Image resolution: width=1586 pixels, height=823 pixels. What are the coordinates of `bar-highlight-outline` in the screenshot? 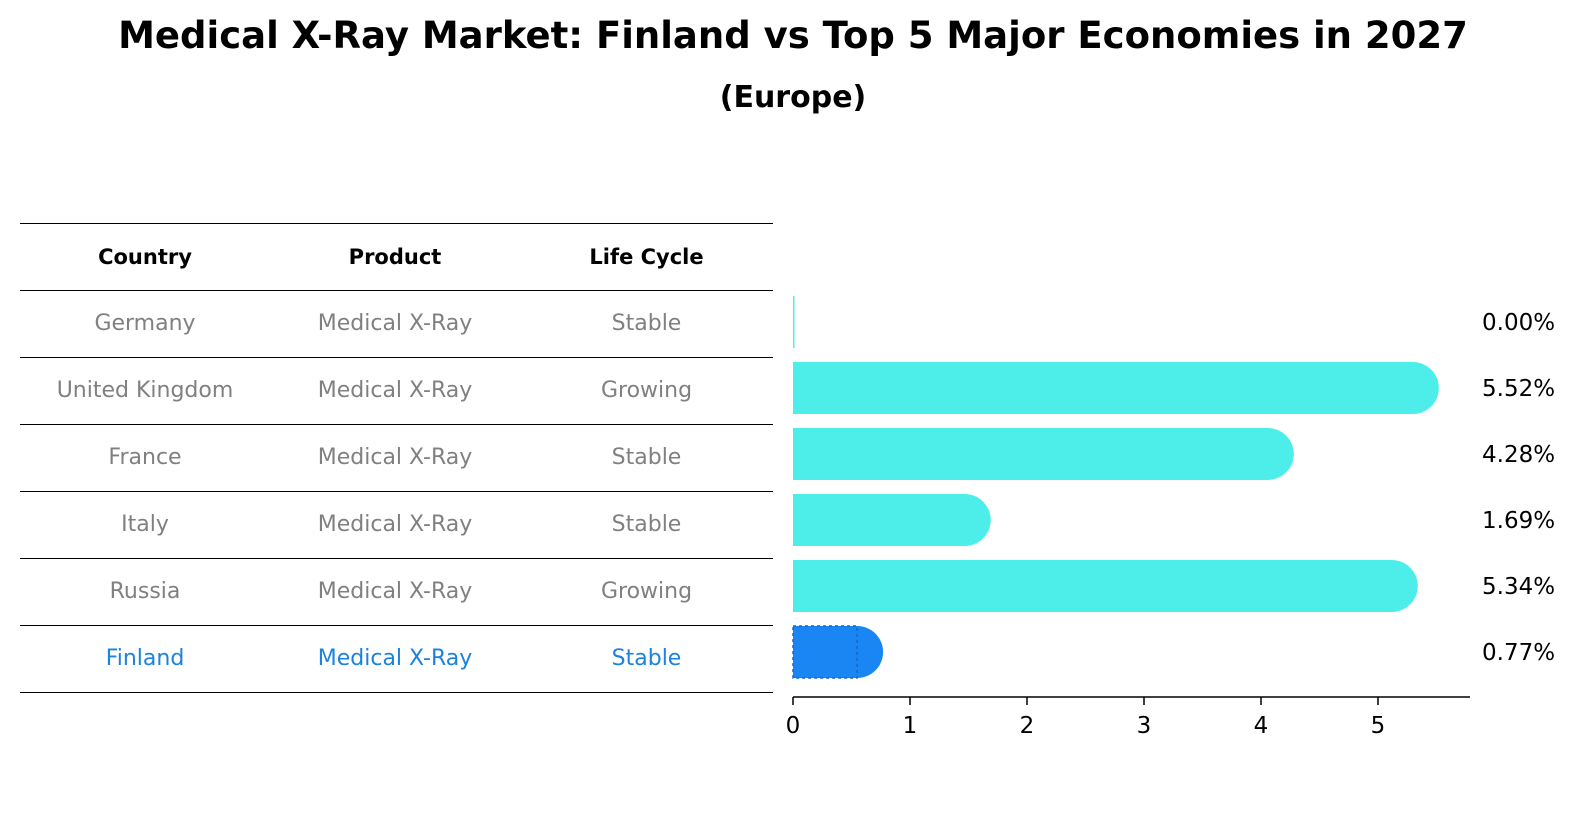 It's located at (825, 652).